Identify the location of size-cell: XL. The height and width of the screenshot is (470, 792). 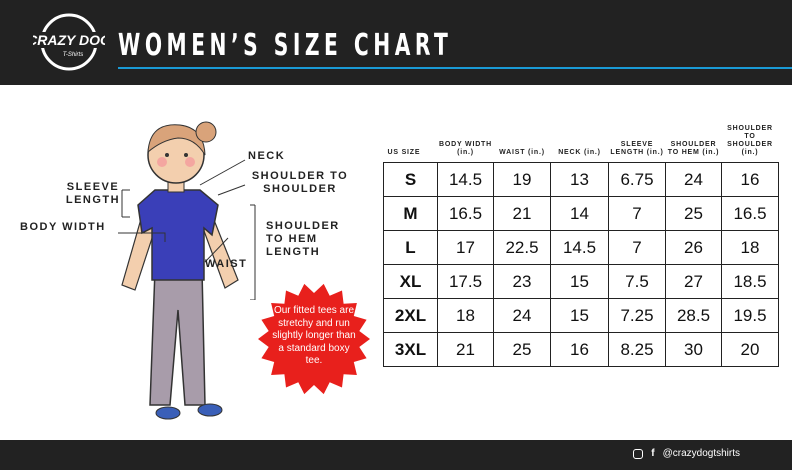
(410, 281).